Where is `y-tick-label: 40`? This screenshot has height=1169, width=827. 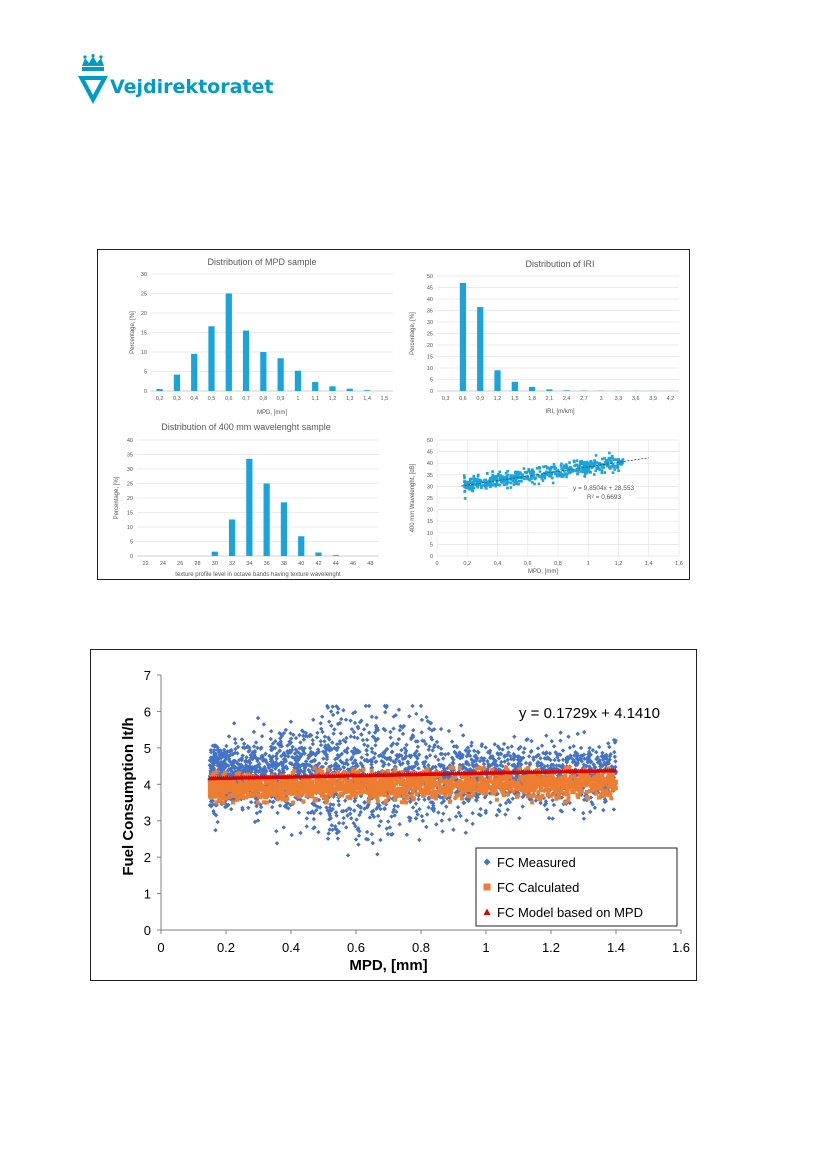
y-tick-label: 40 is located at coordinates (430, 300).